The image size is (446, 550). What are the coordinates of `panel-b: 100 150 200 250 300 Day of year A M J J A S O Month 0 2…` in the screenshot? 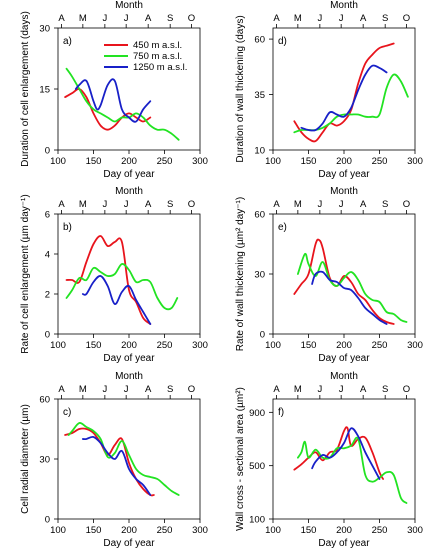 It's located at (114, 275).